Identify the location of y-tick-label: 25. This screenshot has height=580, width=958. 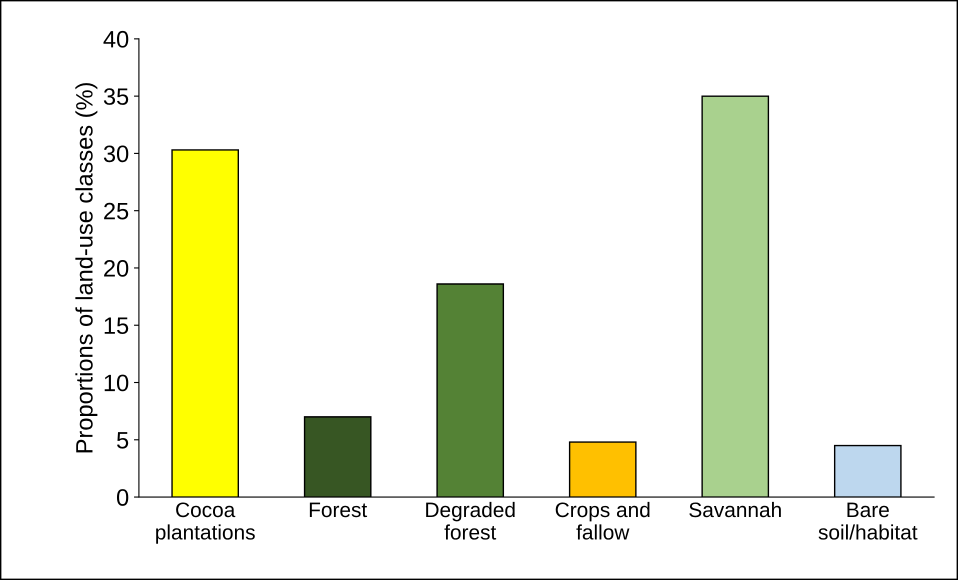
(116, 211).